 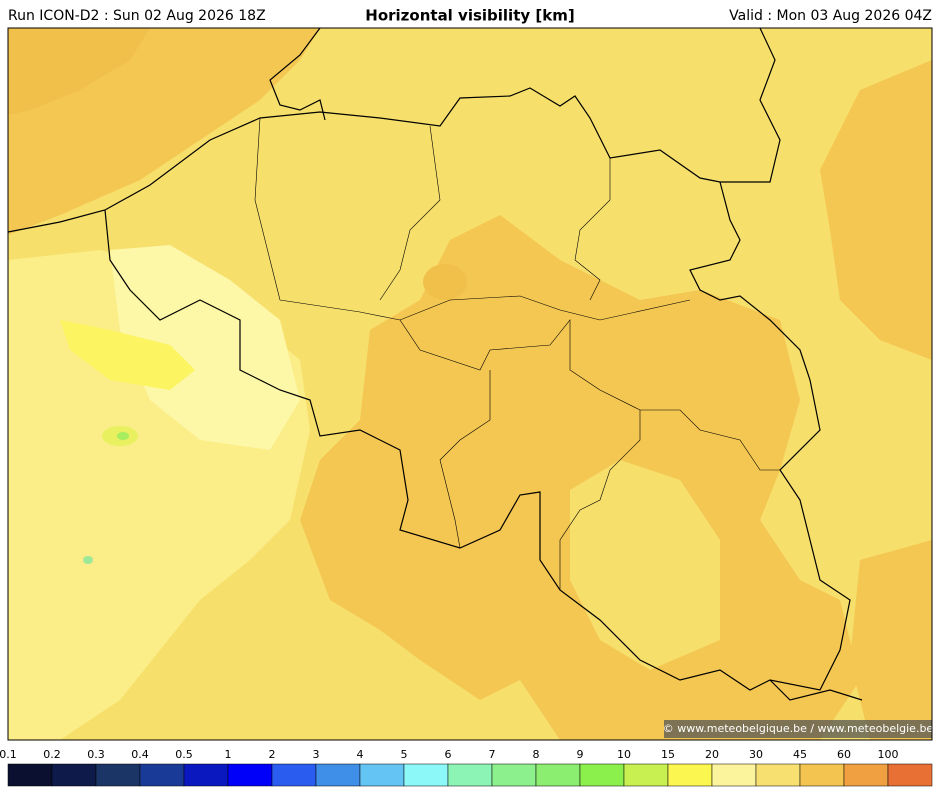 I want to click on colorbar-label: 1, so click(x=228, y=754).